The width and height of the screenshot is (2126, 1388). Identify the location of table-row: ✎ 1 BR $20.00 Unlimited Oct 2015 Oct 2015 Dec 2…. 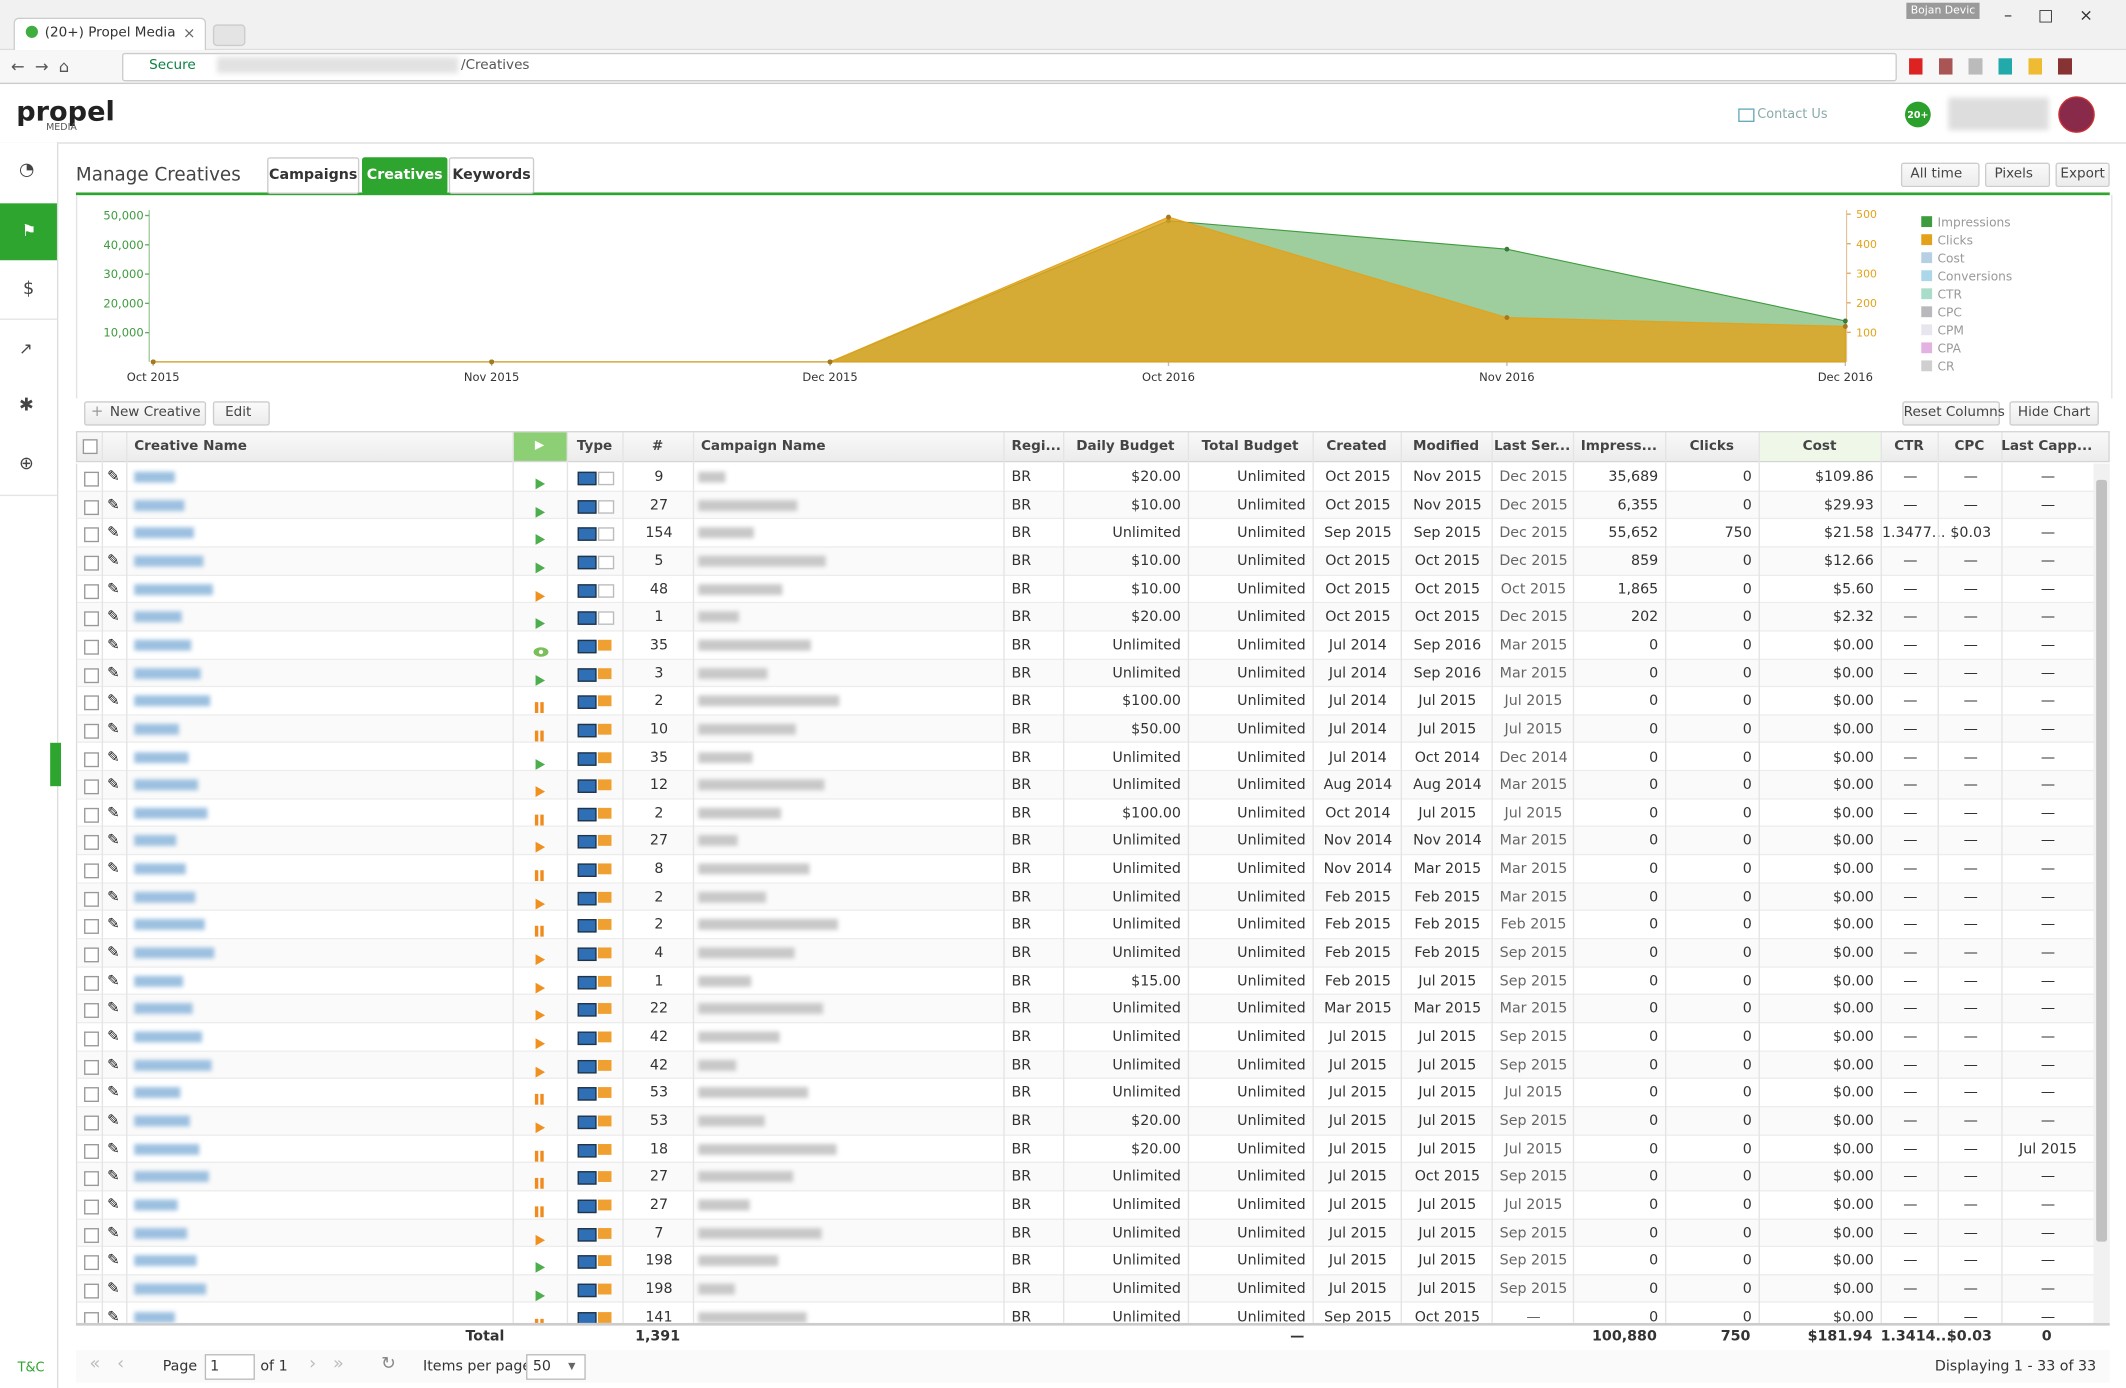
(1086, 617).